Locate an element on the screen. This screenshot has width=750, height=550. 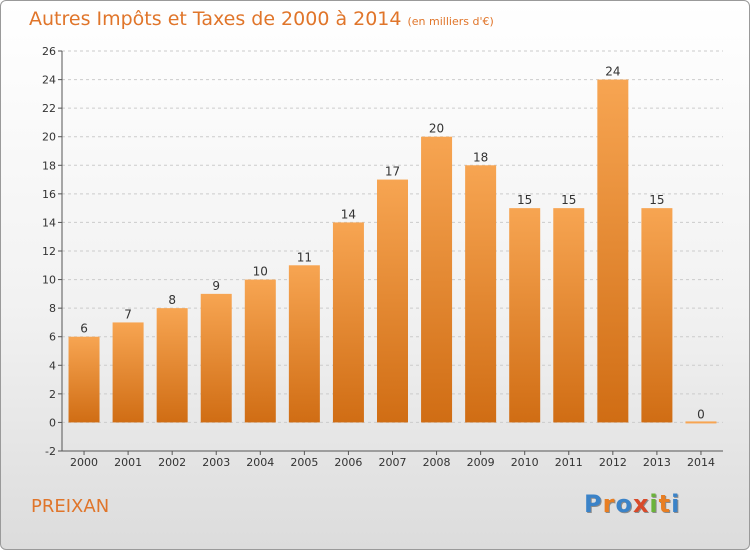
y-tick-label: 24 is located at coordinates (49, 80).